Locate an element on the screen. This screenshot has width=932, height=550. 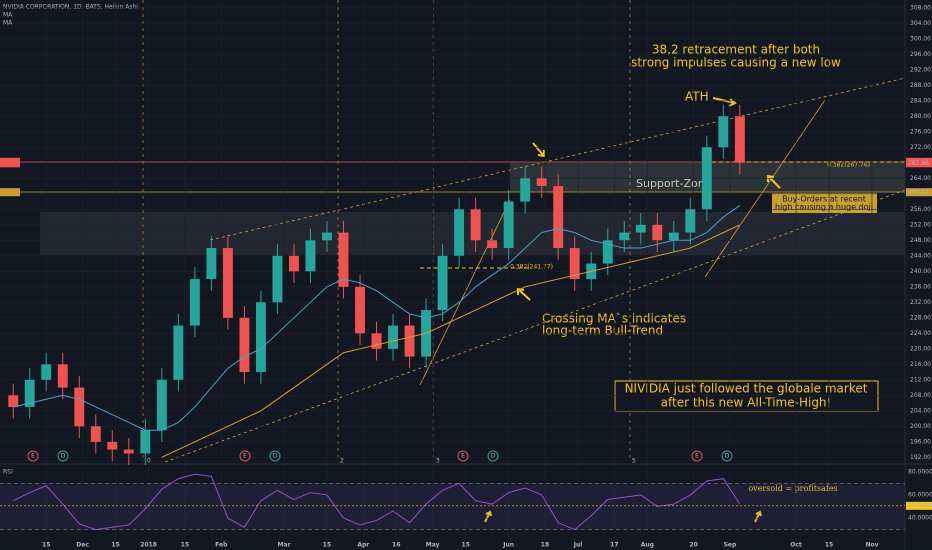
x-tick-label: 15 is located at coordinates (327, 545).